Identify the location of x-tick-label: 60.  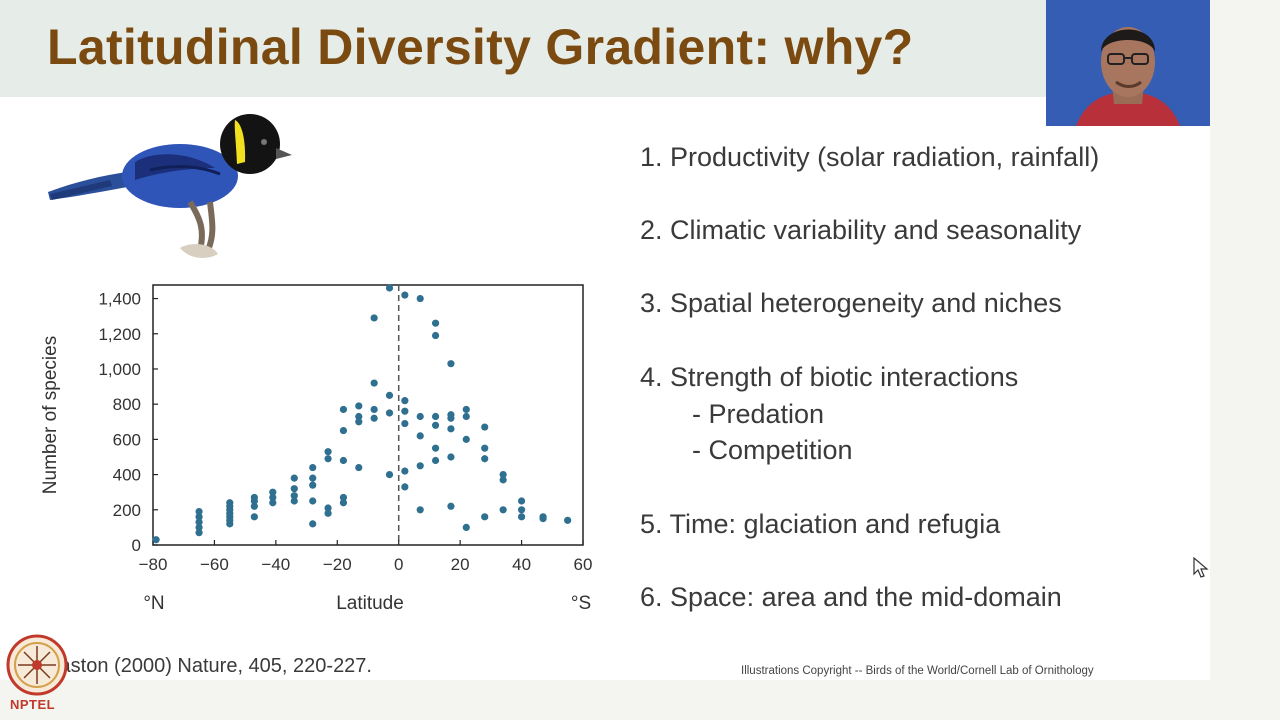
(583, 564).